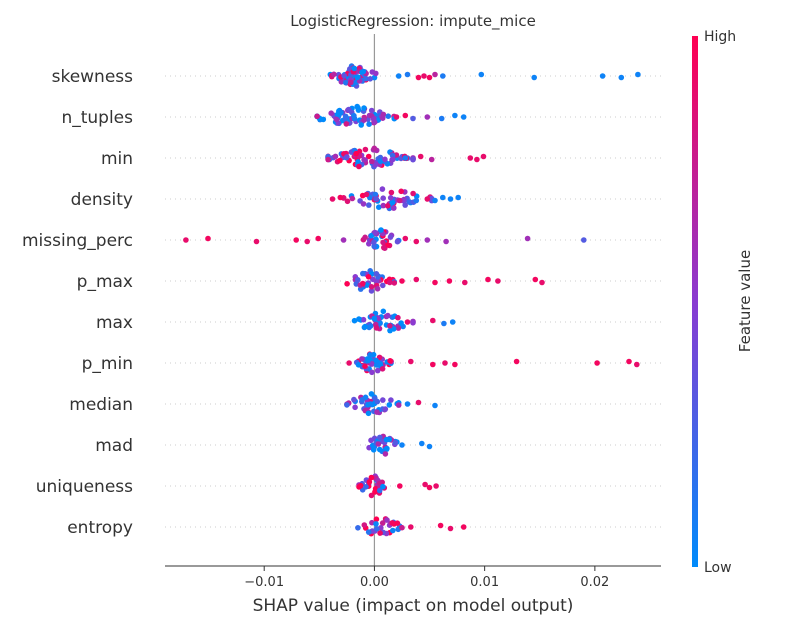 The height and width of the screenshot is (630, 800). Describe the element at coordinates (114, 323) in the screenshot. I see `feature-label: max` at that location.